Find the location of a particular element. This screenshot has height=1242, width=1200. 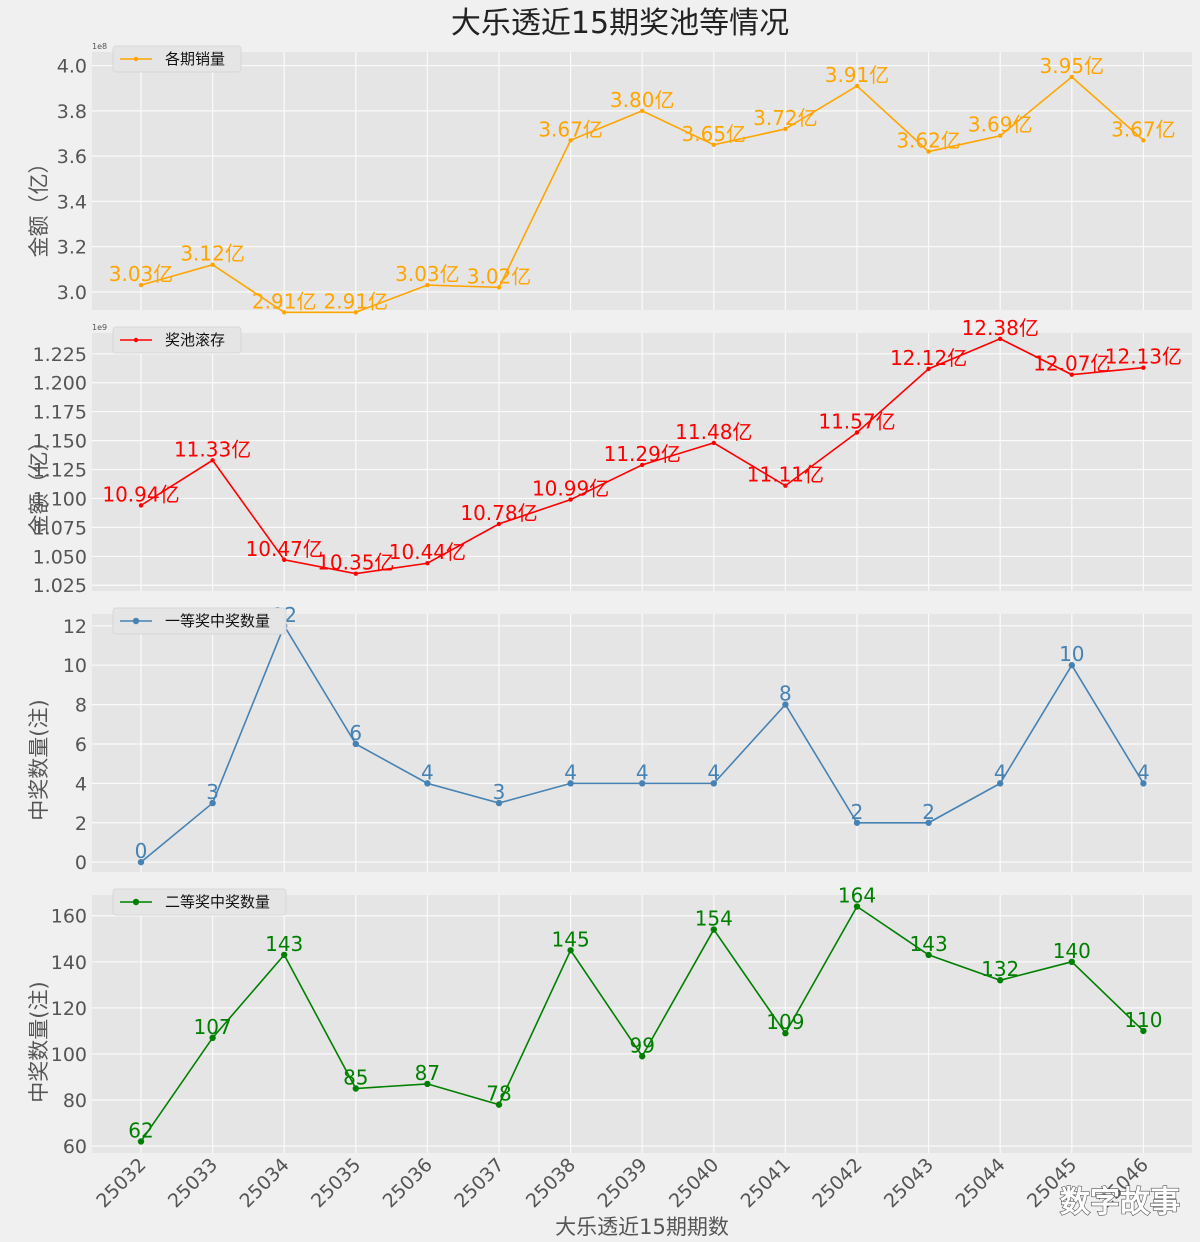

legend: 奖池滚存 is located at coordinates (177, 340).